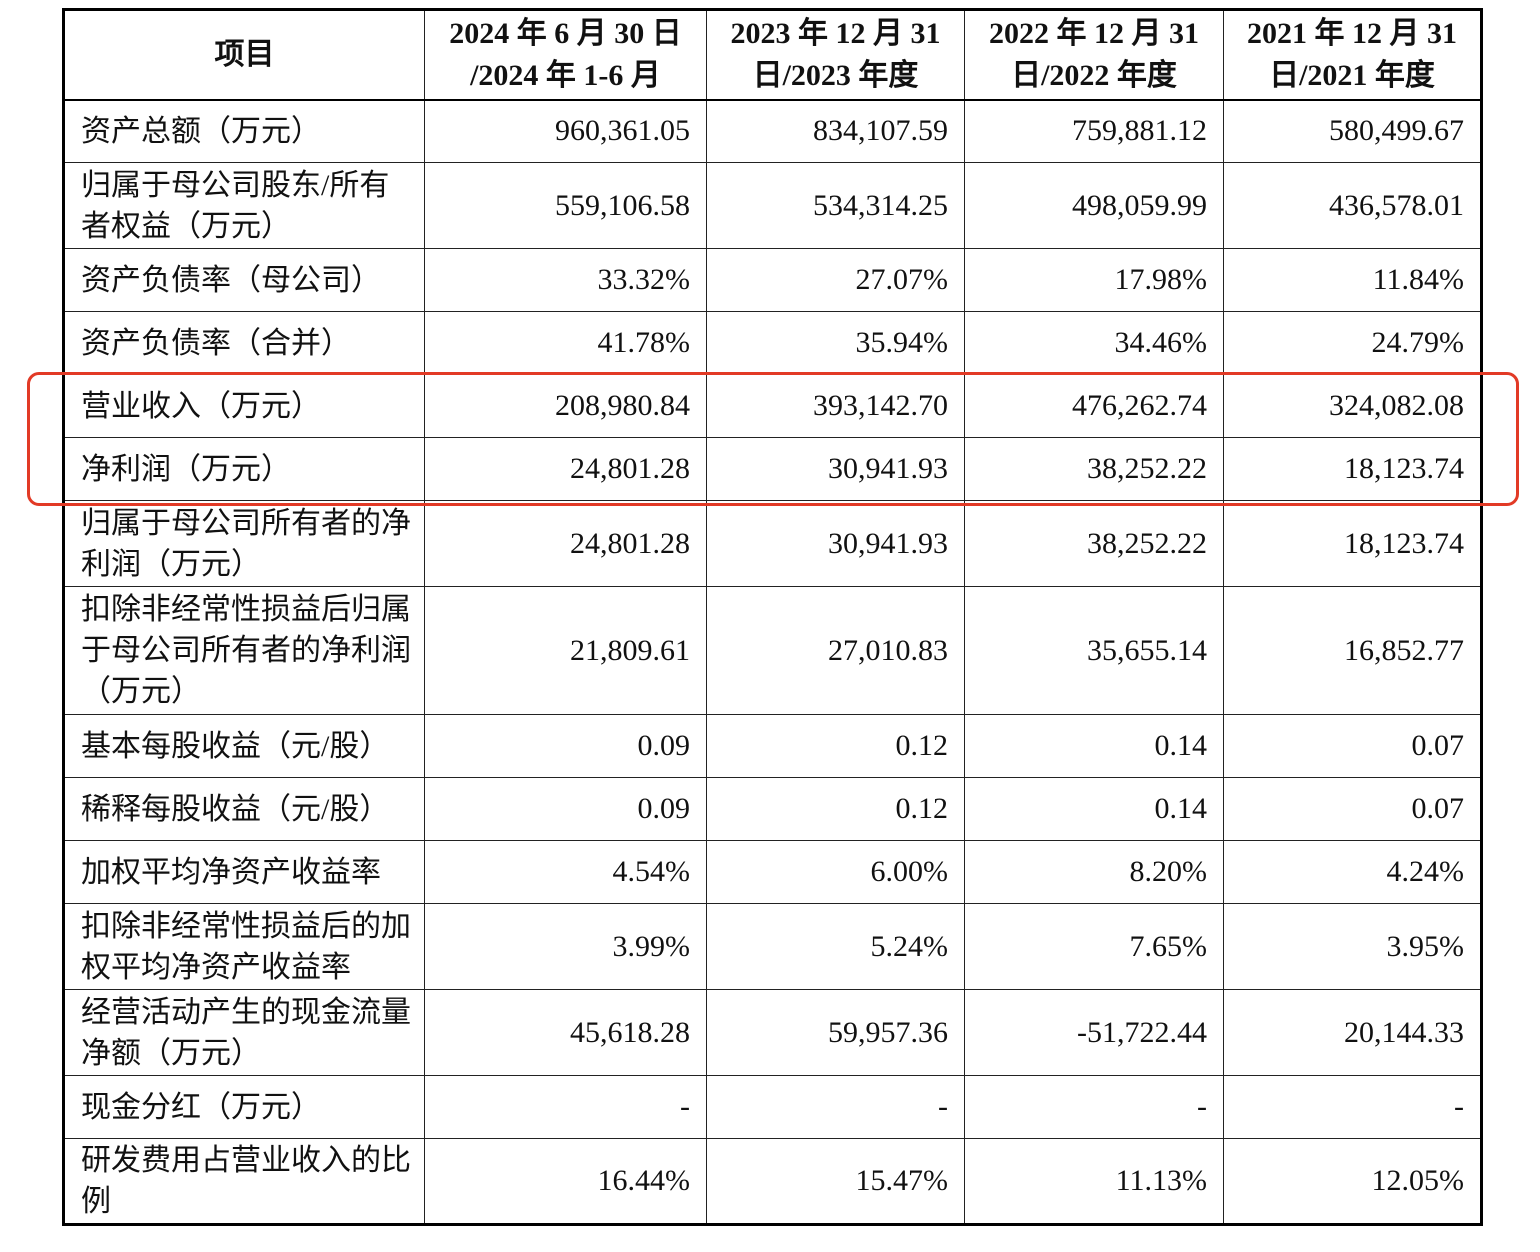 The image size is (1540, 1252). Describe the element at coordinates (1353, 280) in the screenshot. I see `cell-value: 11.84%` at that location.